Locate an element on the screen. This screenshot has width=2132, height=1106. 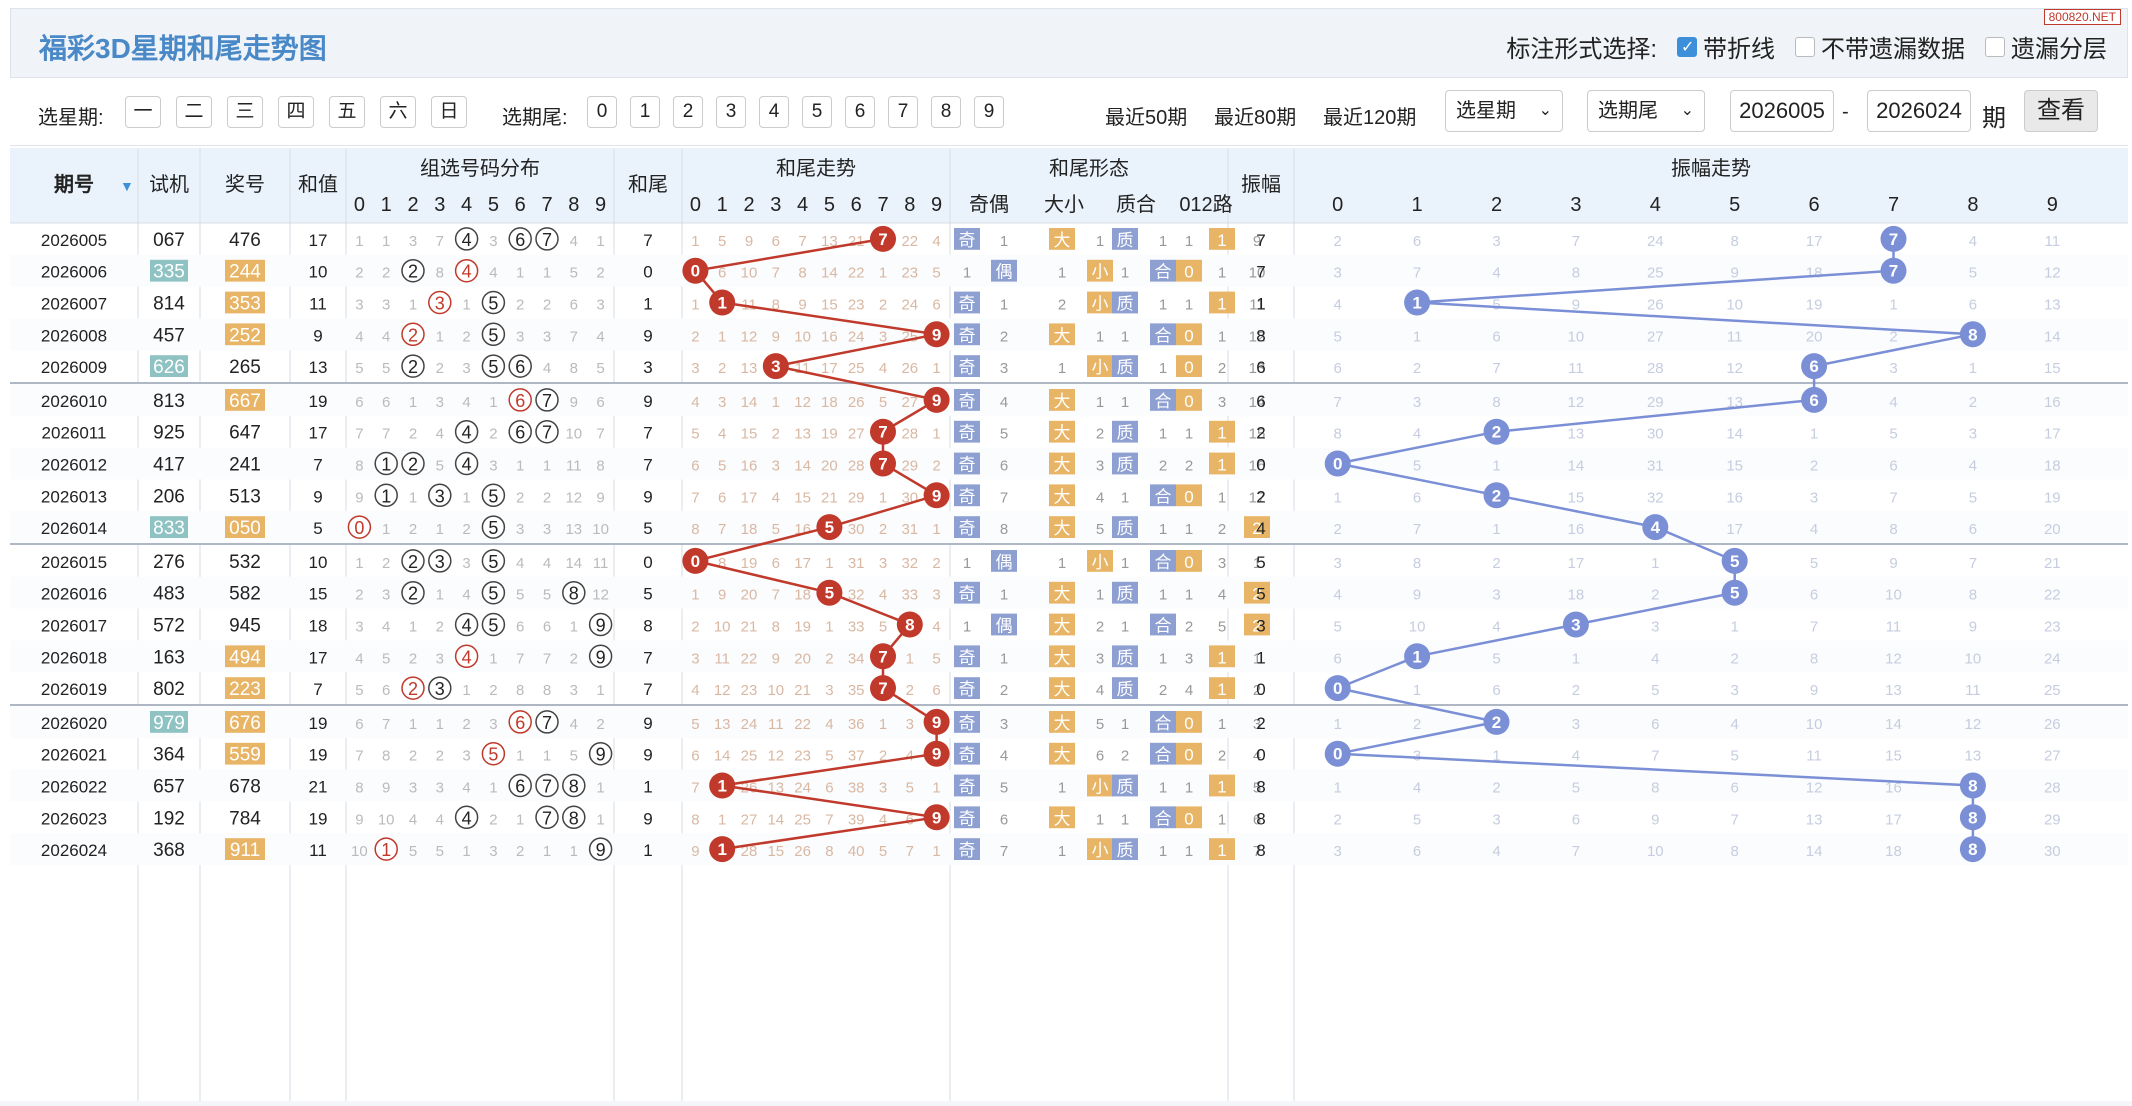
sum-header: 和值 is located at coordinates (318, 184).